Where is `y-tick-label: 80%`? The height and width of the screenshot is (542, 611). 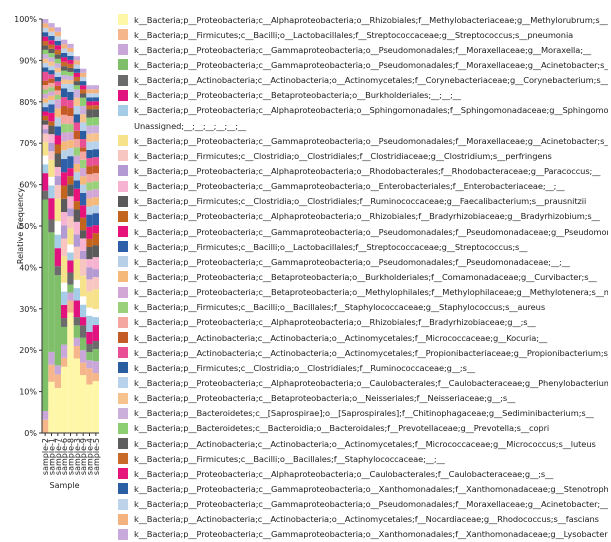 y-tick-label: 80% is located at coordinates (28, 102).